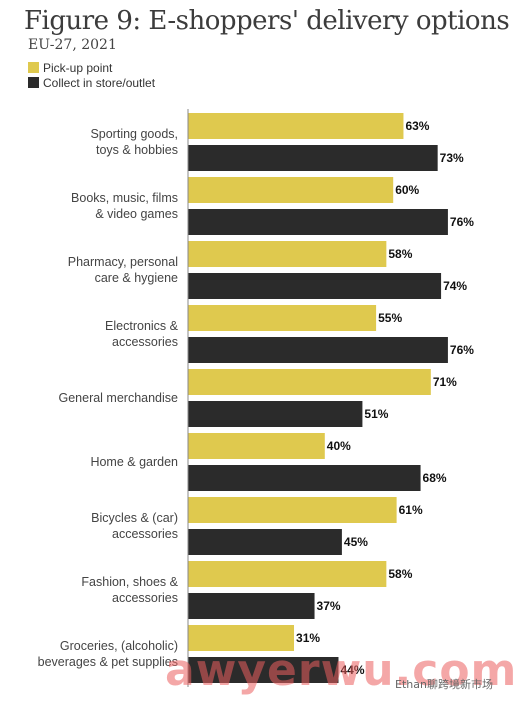  I want to click on legend-swatch-pickup, so click(33, 67).